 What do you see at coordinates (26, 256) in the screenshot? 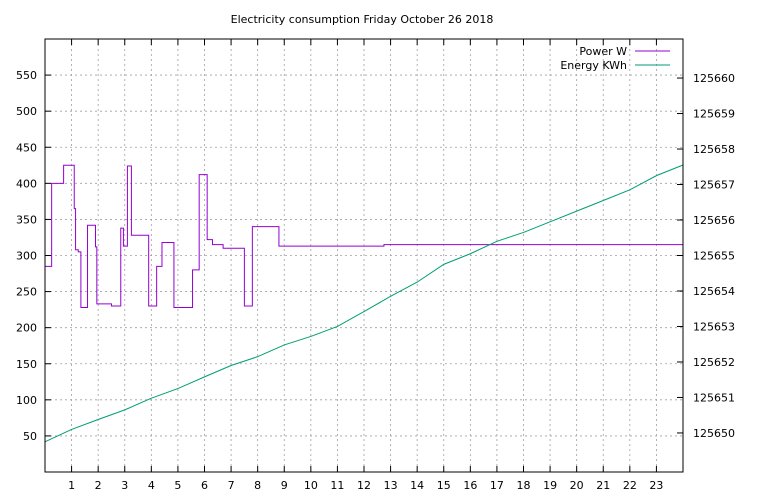
I see `y-tick-label: 300` at bounding box center [26, 256].